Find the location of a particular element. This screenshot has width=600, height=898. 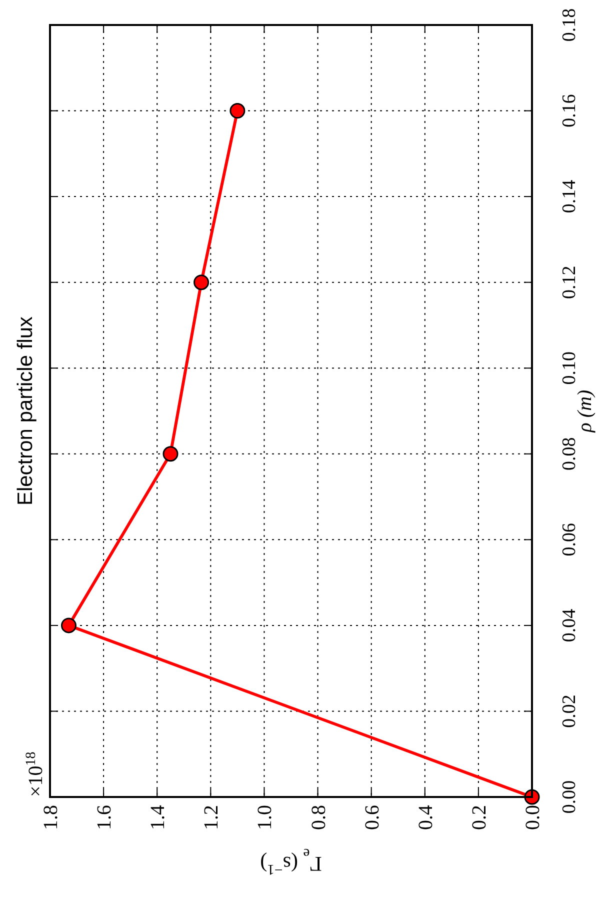

y-tick-label: 0.16 is located at coordinates (569, 111).